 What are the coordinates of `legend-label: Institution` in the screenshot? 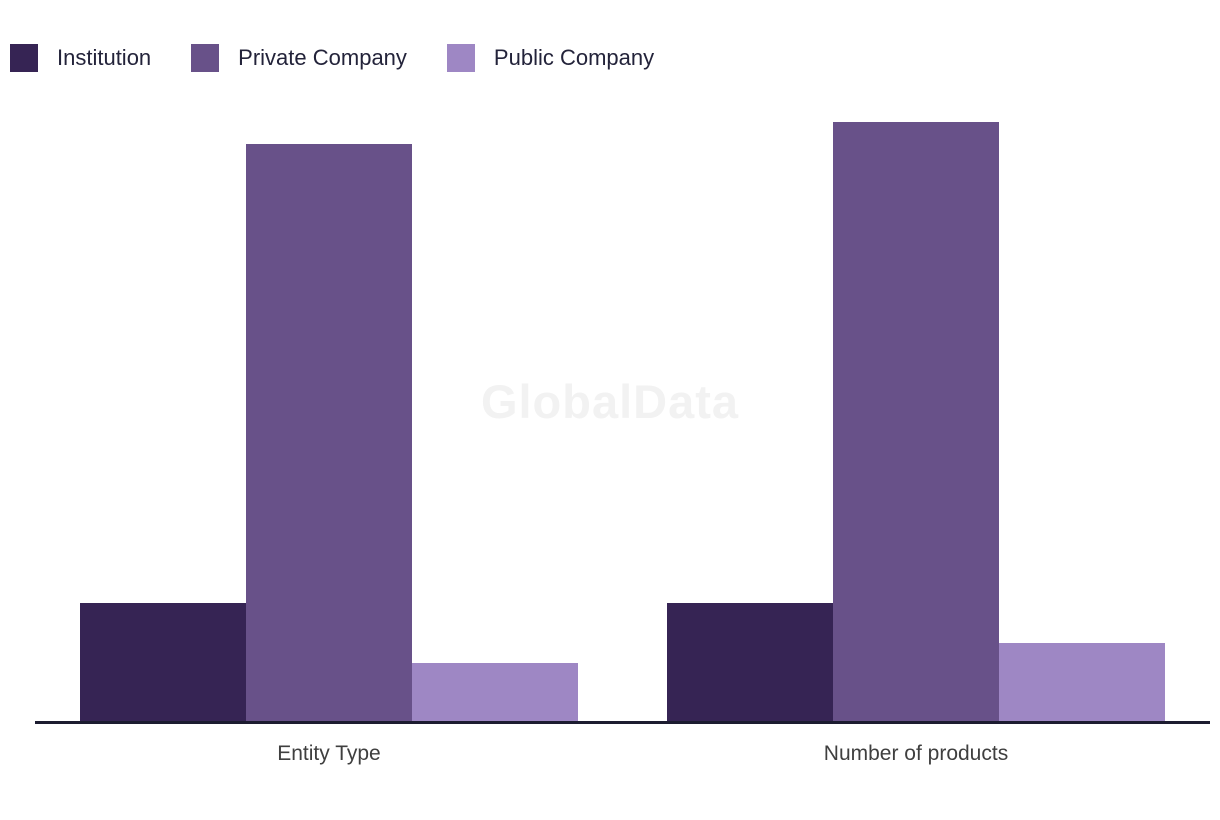 It's located at (104, 57).